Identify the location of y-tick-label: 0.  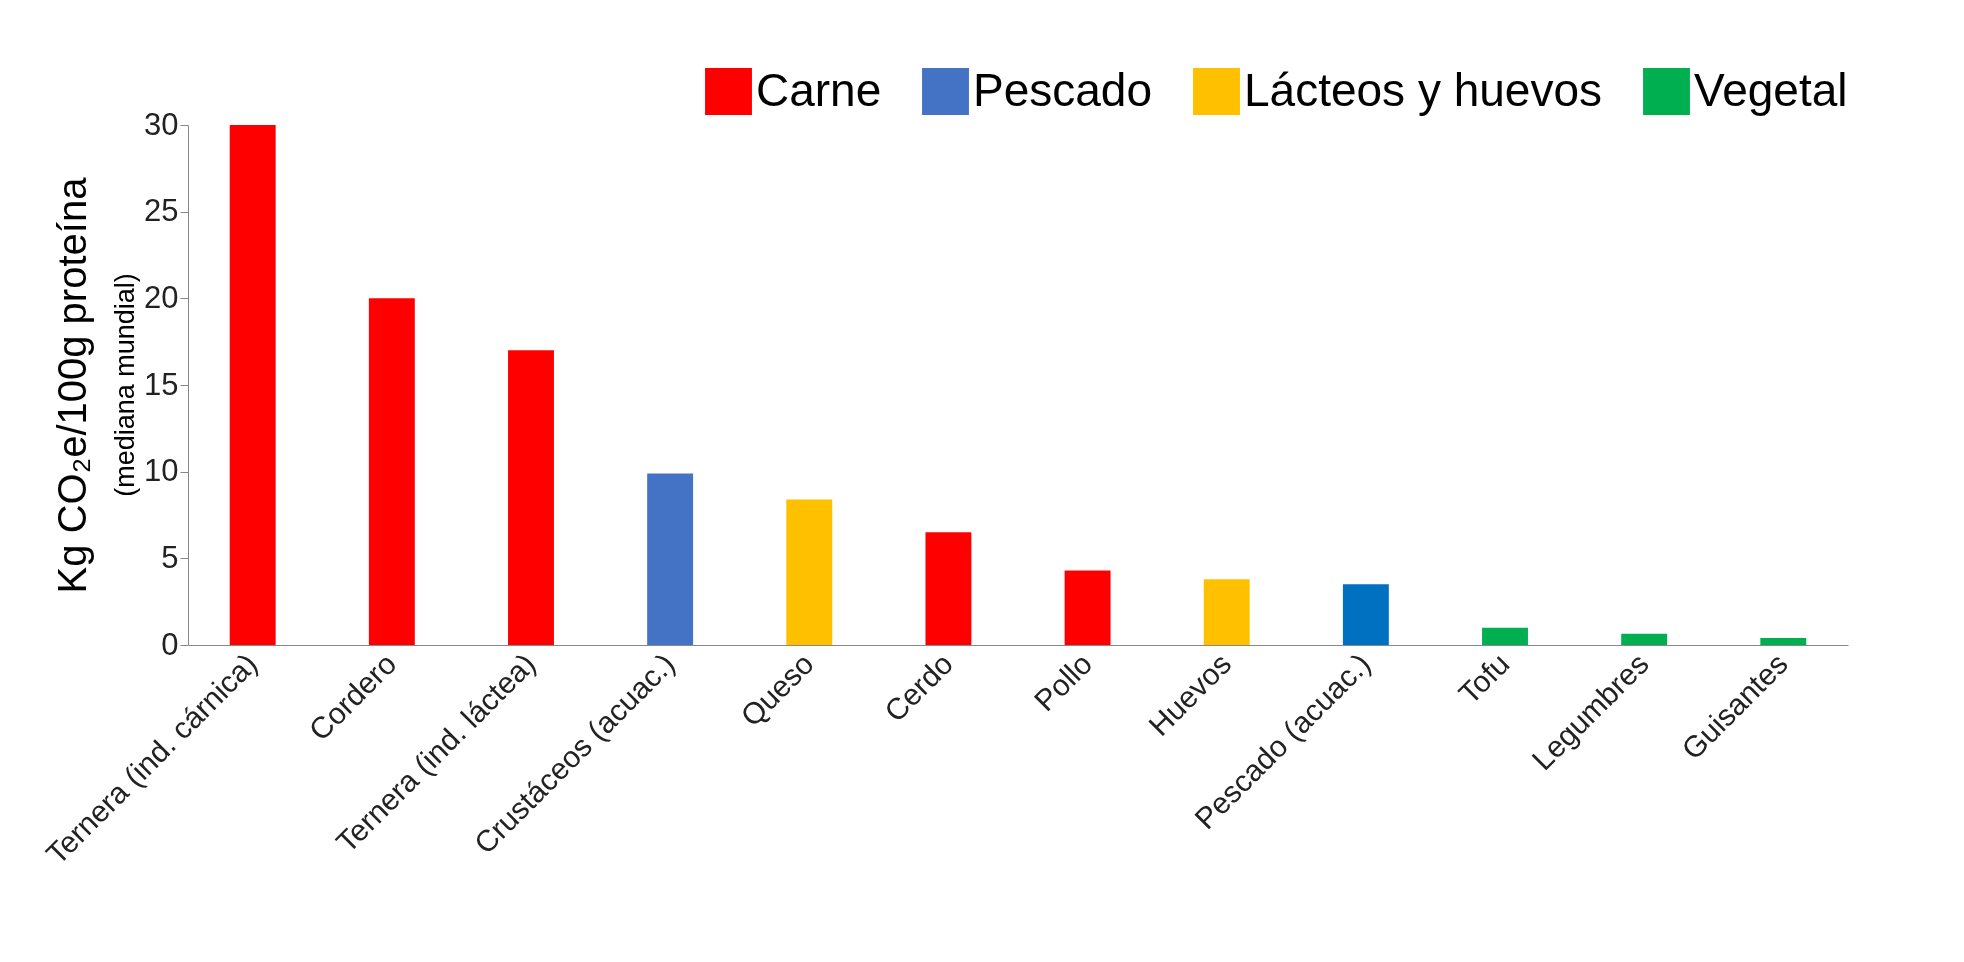
(170, 644).